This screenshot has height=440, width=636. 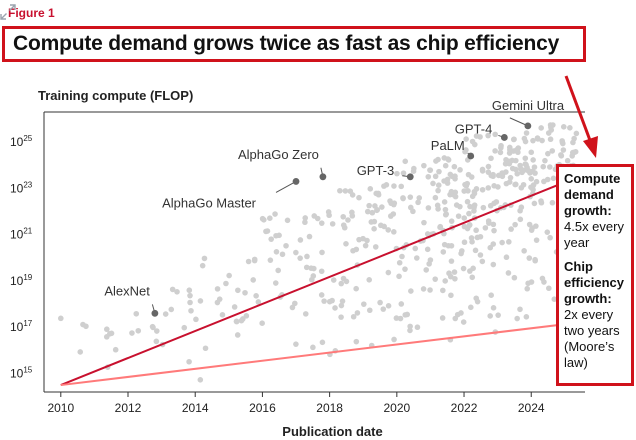 I want to click on y-tick-label: 1015, so click(x=21, y=372).